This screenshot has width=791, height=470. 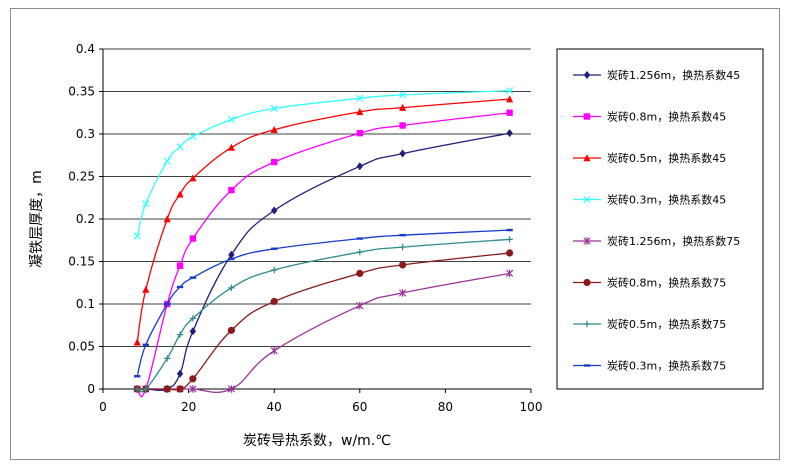 I want to click on legend-item: 炭砖1.256m，换热系数45, so click(x=656, y=75).